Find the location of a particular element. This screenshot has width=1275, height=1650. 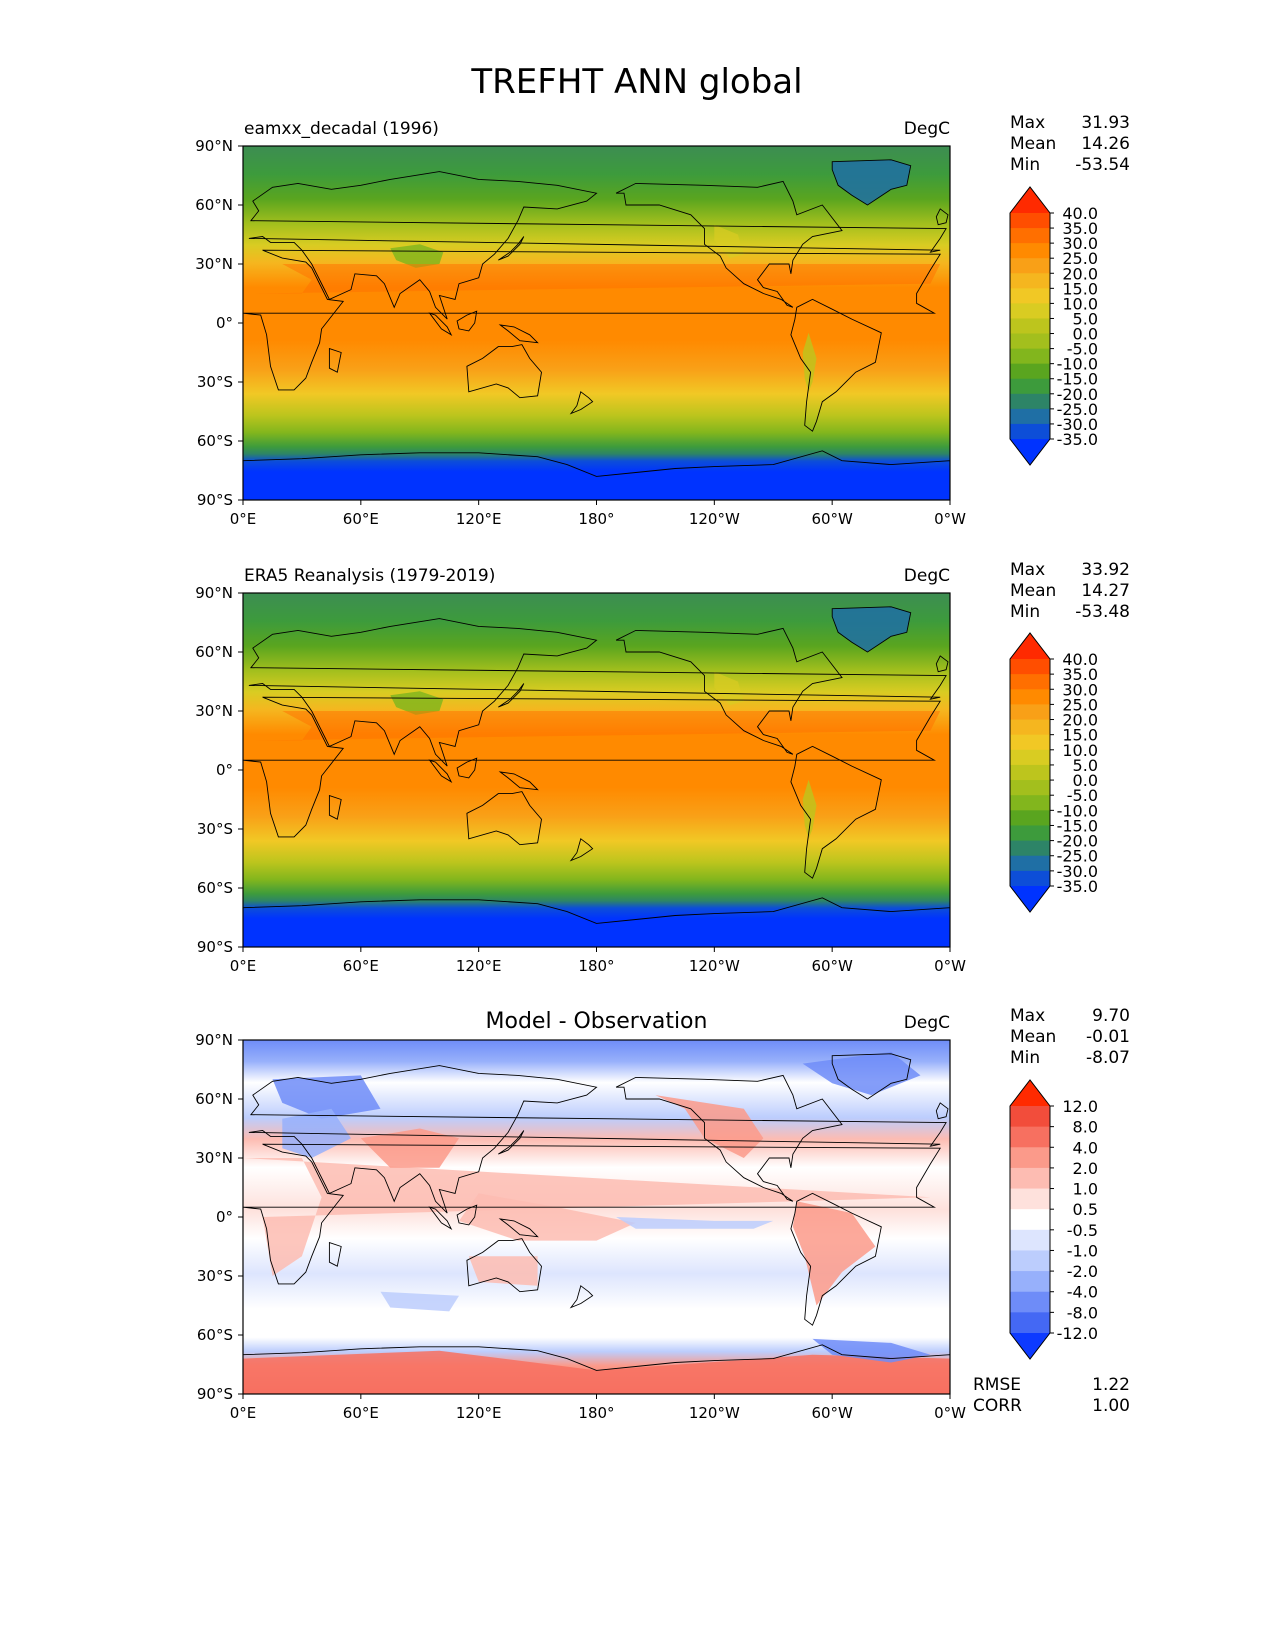

coastline-greenland is located at coordinates (871, 182).